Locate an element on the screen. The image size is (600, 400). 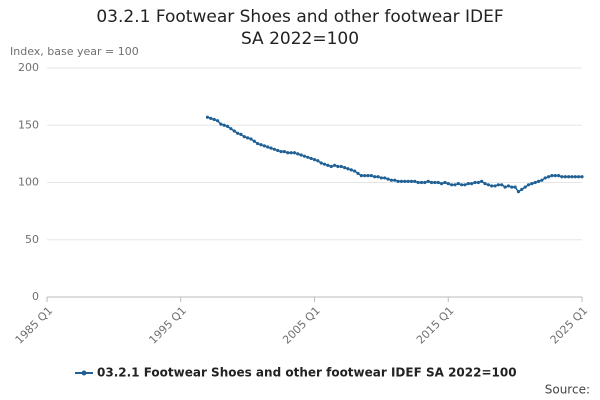
y-tick-label: 200 is located at coordinates (28, 67).